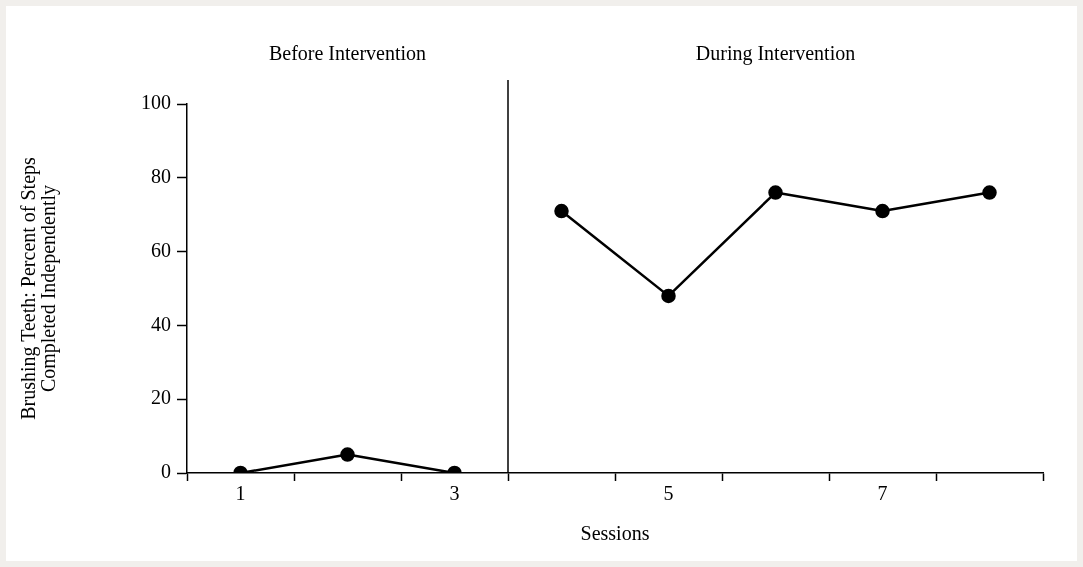 This screenshot has width=1083, height=567. Describe the element at coordinates (156, 102) in the screenshot. I see `y-tick-label: 100` at that location.